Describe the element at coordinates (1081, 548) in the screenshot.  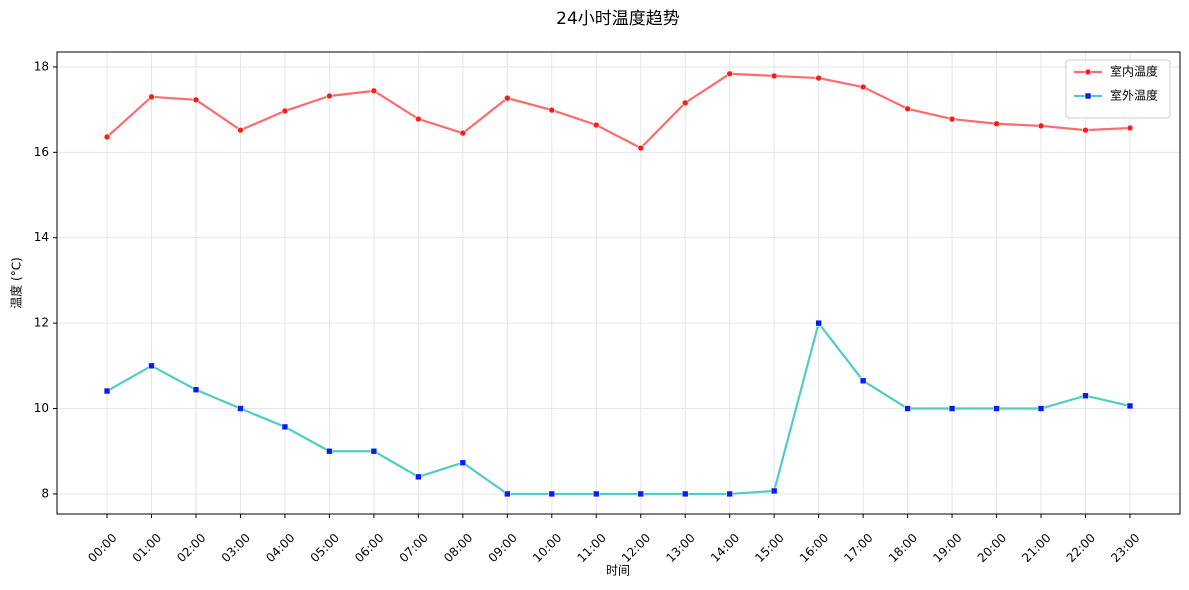
I see `x-tick-label: 22:00` at that location.